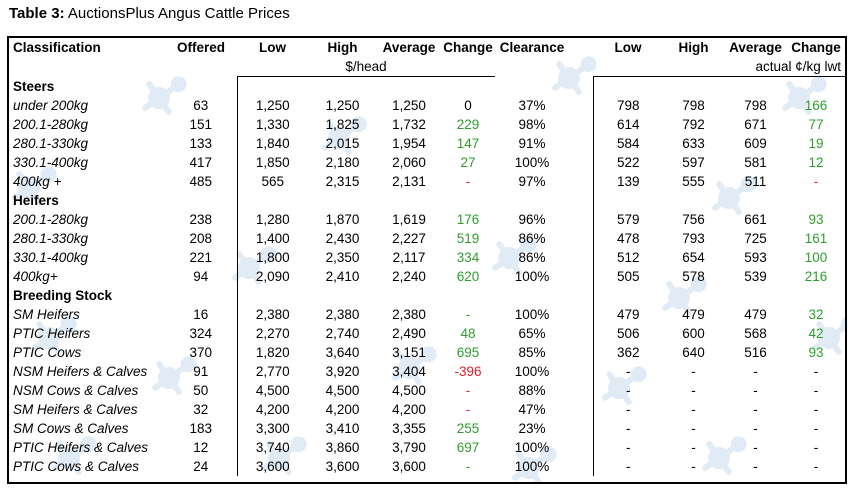 This screenshot has height=492, width=858. Describe the element at coordinates (755, 238) in the screenshot. I see `cell-kg-average: 725` at that location.